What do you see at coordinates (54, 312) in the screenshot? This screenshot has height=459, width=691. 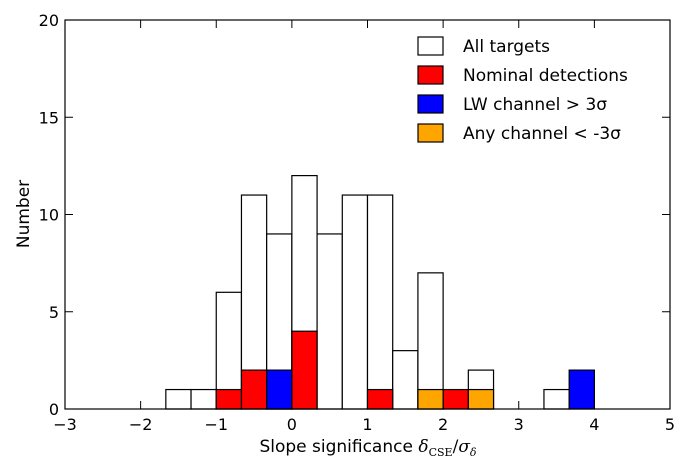 I see `y-tick-label-1: 5` at bounding box center [54, 312].